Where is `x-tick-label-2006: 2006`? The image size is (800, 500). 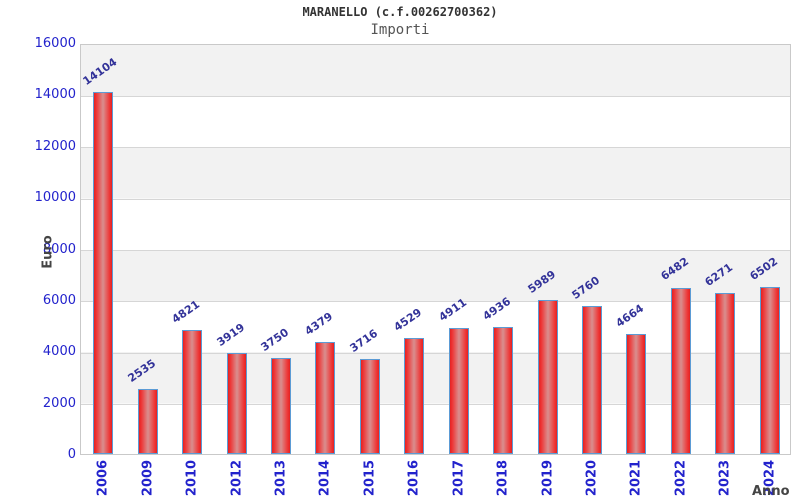 x-tick-label-2006: 2006 is located at coordinates (103, 478).